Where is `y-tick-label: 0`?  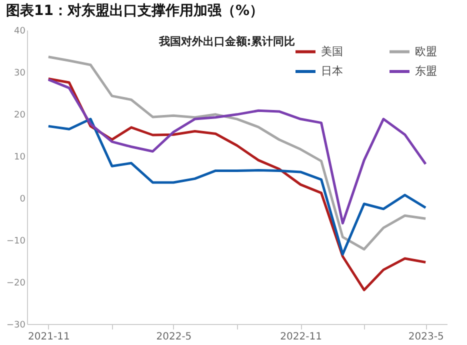 y-tick-label: 0 is located at coordinates (23, 199).